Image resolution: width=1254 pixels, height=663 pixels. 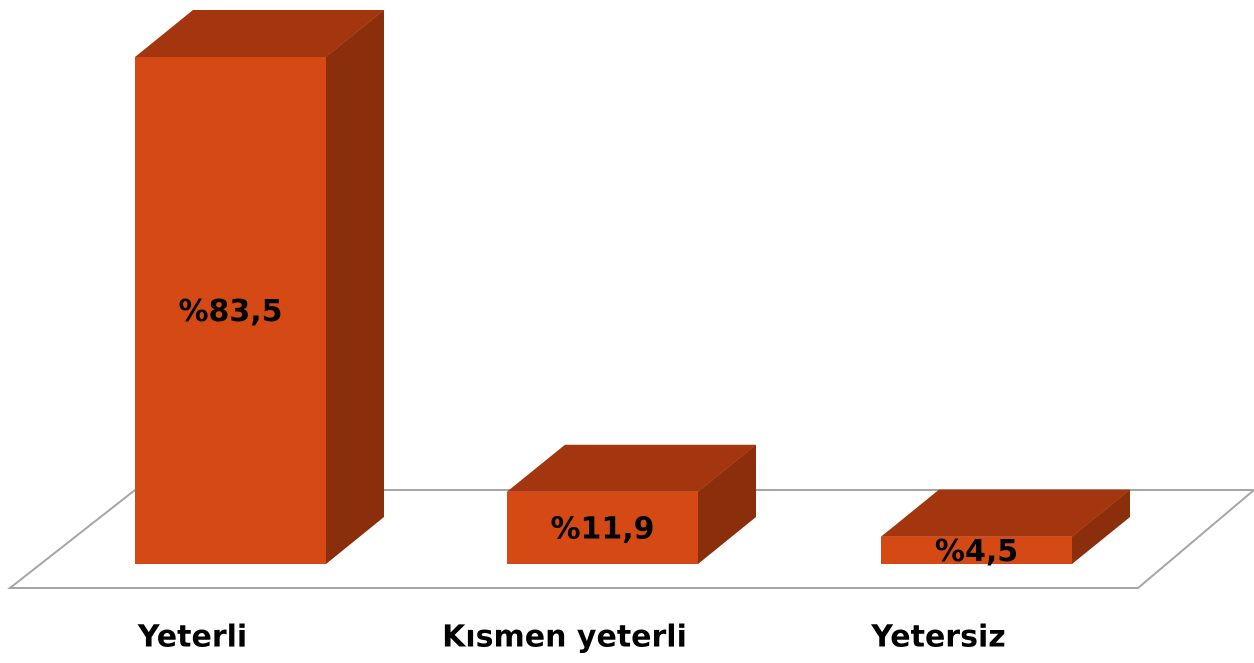 What do you see at coordinates (937, 637) in the screenshot?
I see `x-tick-label: Yetersiz` at bounding box center [937, 637].